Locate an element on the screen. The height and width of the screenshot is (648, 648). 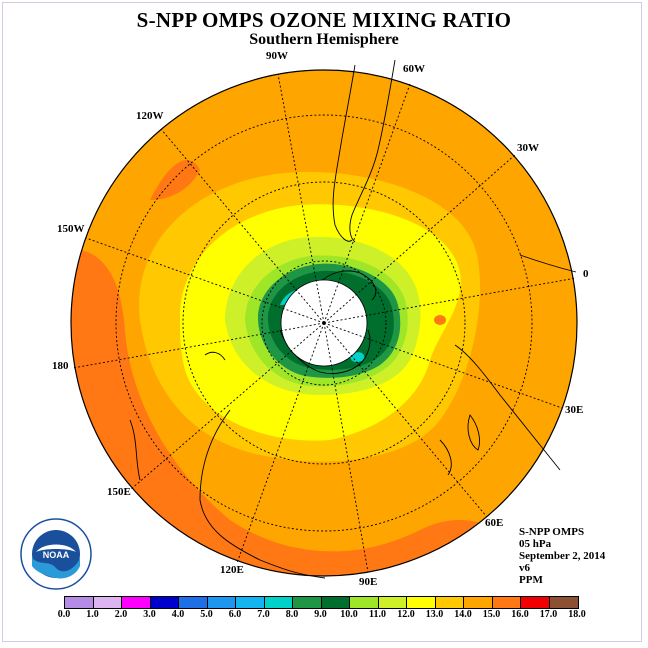
madagascar is located at coordinates (474, 432).